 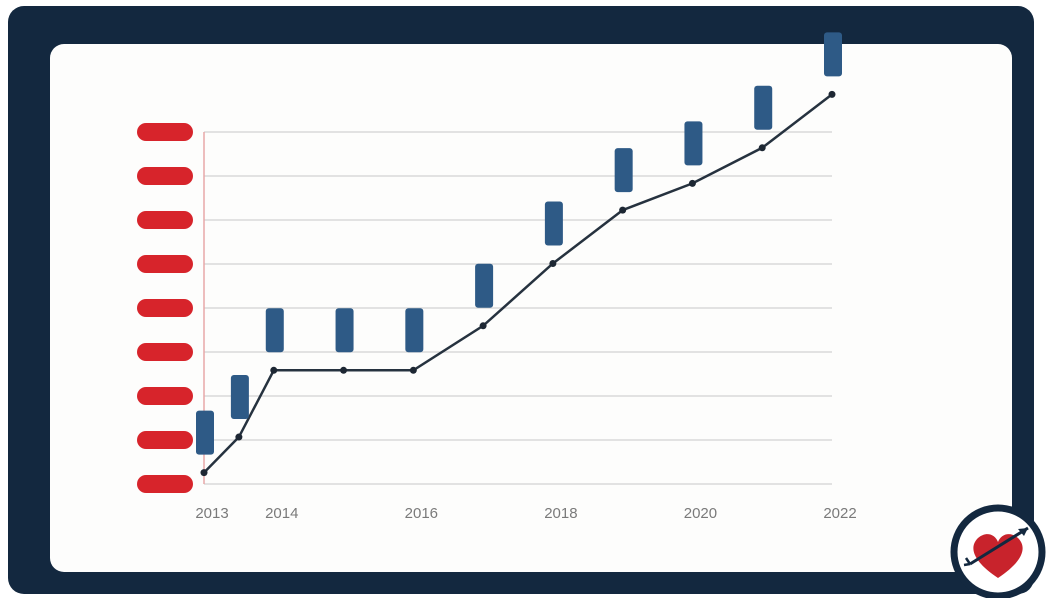 What do you see at coordinates (421, 513) in the screenshot?
I see `x-tick-label: 2016` at bounding box center [421, 513].